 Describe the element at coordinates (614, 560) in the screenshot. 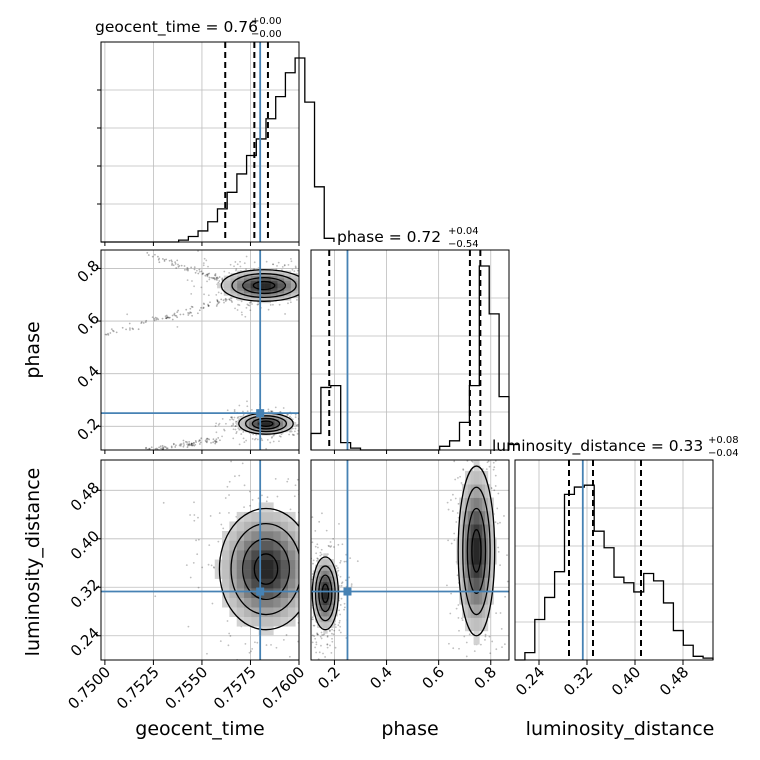

I see `hist-panel-luminosity-distance-frame` at that location.